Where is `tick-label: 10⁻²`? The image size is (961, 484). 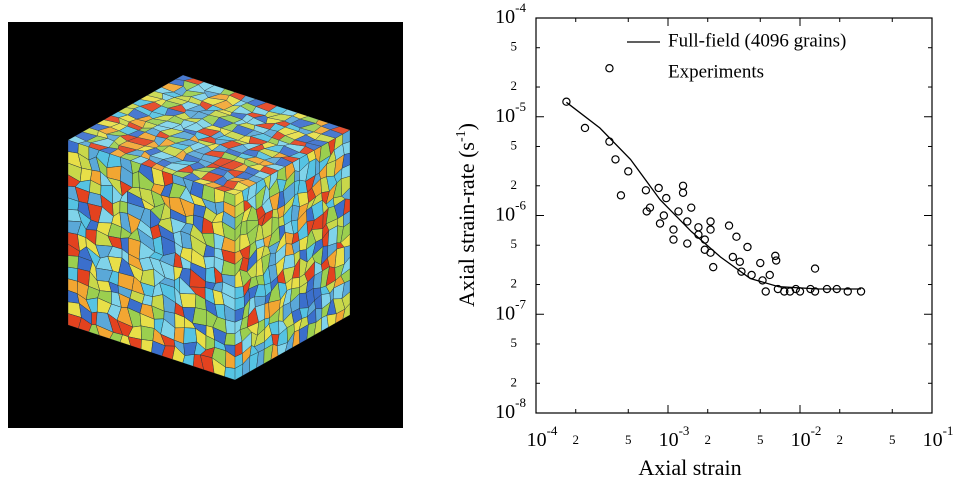
tick-label: 10⁻² is located at coordinates (806, 437).